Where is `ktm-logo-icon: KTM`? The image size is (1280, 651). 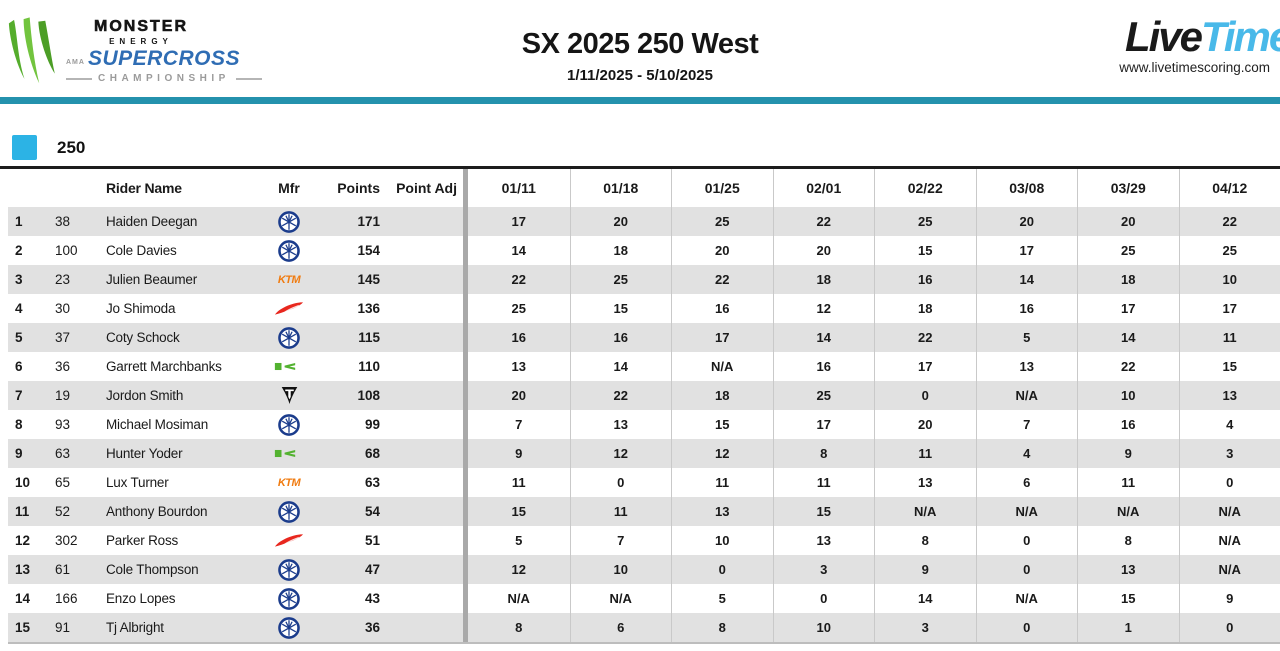 ktm-logo-icon: KTM is located at coordinates (289, 482).